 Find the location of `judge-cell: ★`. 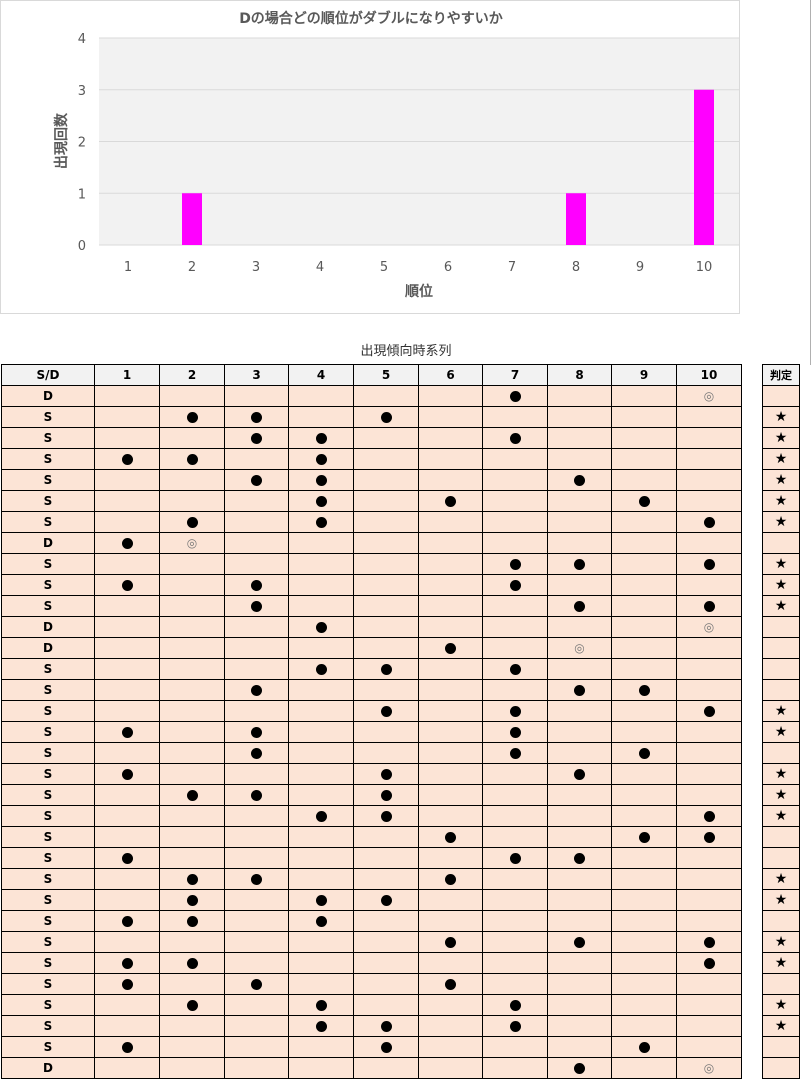

judge-cell: ★ is located at coordinates (781, 1005).